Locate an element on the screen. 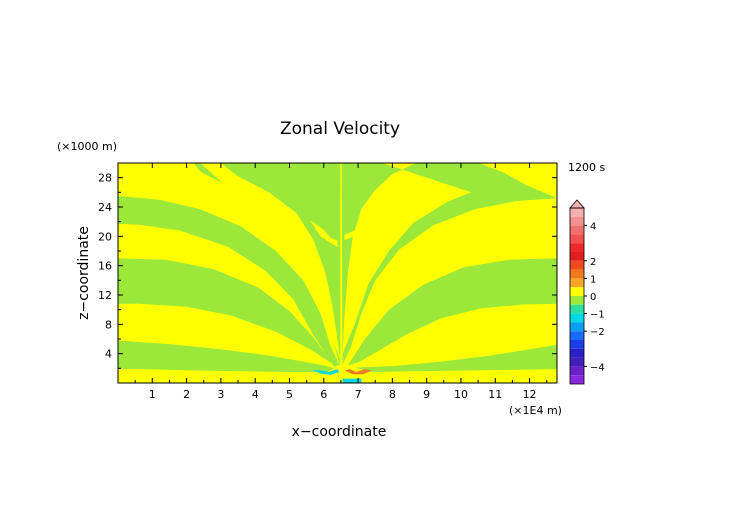 This screenshot has height=532, width=752. colorbar-tick-label: 4 is located at coordinates (593, 227).